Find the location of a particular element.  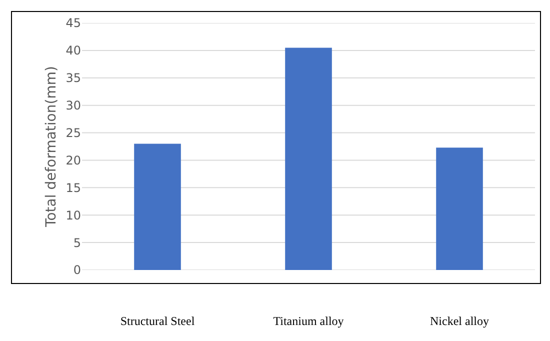

y-tick-label: 15 is located at coordinates (73, 187).